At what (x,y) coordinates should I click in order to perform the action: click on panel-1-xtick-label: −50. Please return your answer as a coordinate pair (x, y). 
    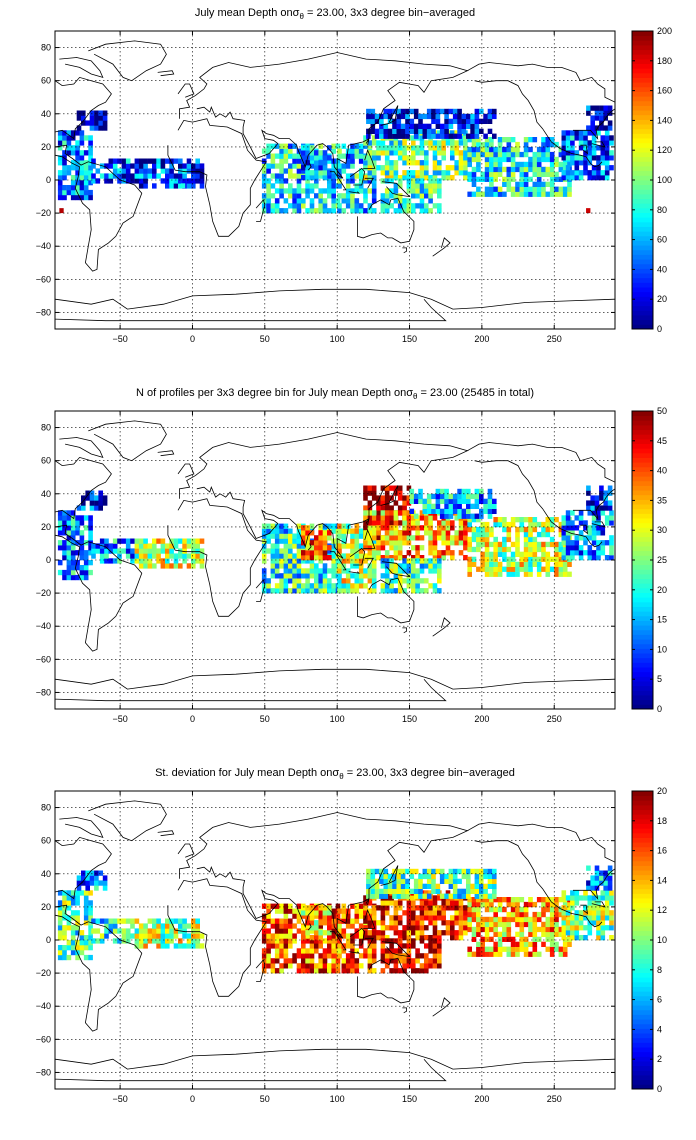
    Looking at the image, I should click on (119, 339).